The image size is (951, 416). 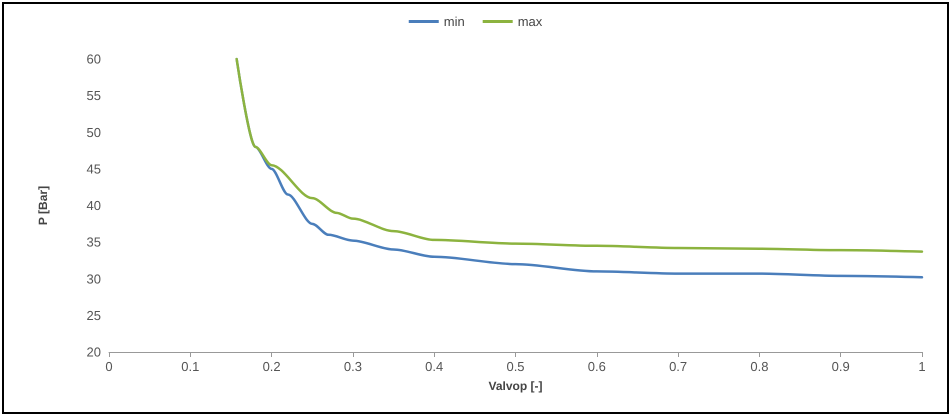 What do you see at coordinates (454, 21) in the screenshot?
I see `legend-label: min` at bounding box center [454, 21].